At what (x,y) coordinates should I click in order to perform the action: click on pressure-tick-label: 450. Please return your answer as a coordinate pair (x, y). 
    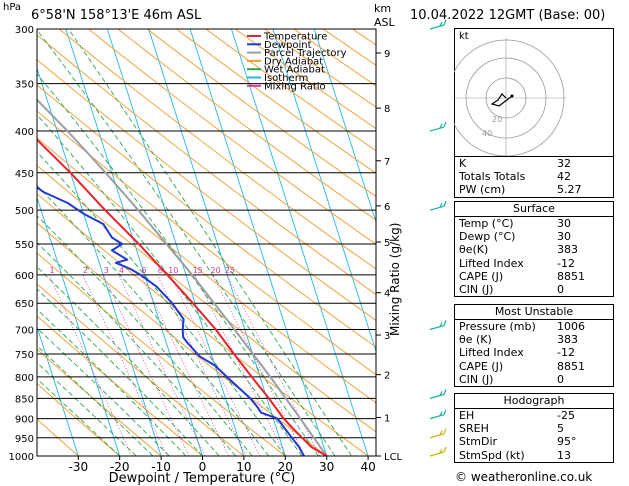
    Looking at the image, I should click on (24, 174).